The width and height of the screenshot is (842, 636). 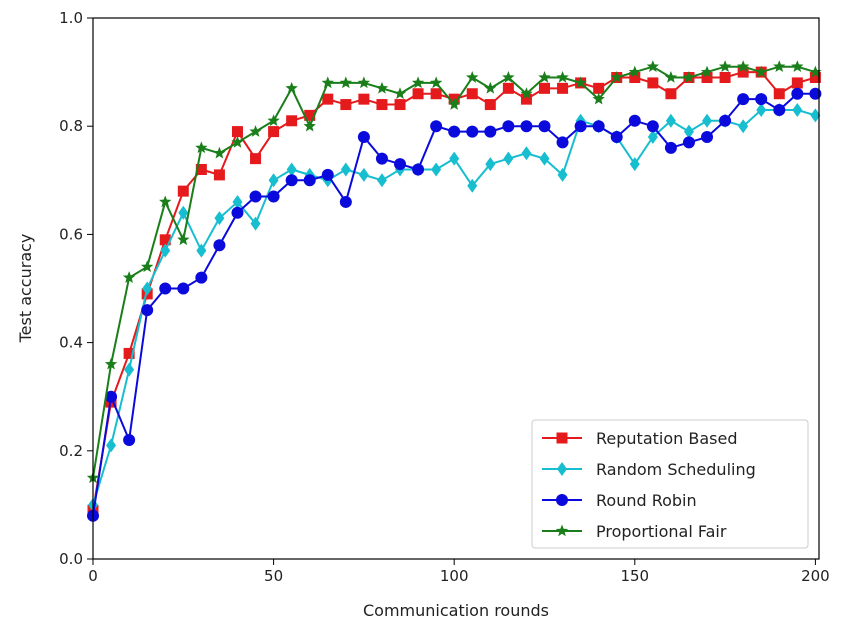 I want to click on y-axis: 0.0 0.2 0.4 0.6 0.8 1.0, so click(x=76, y=288).